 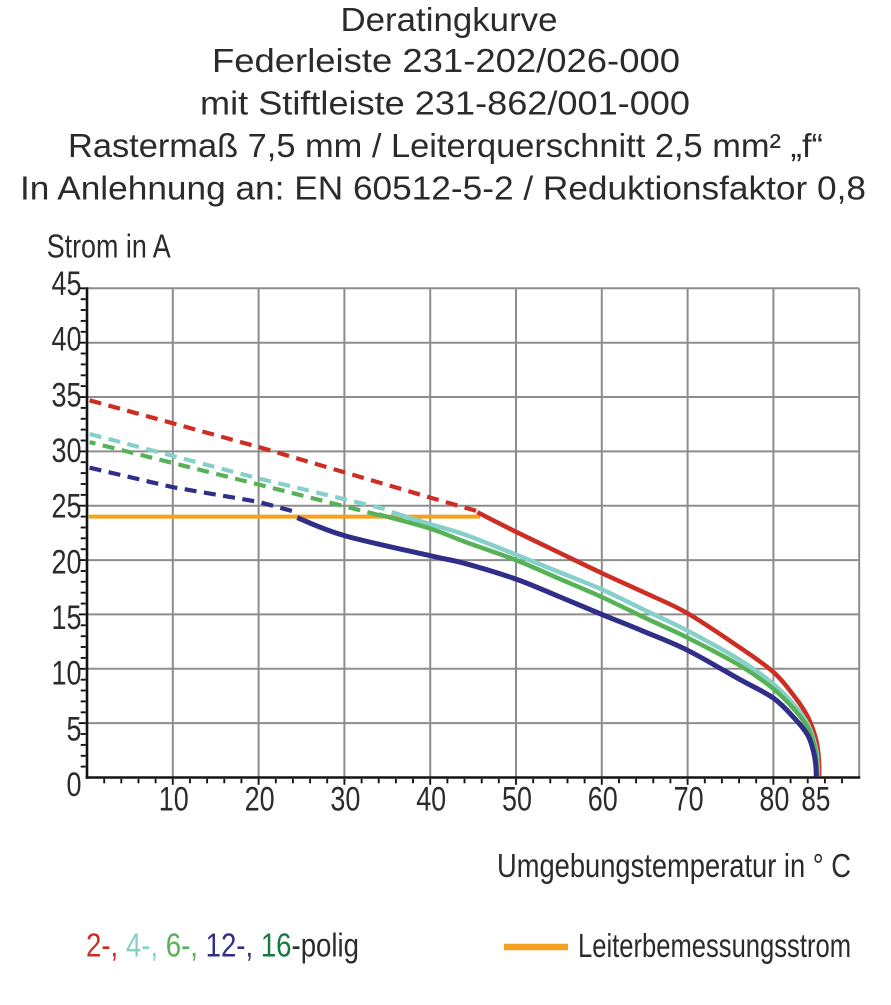 I want to click on svg-text: 15, so click(x=67, y=618).